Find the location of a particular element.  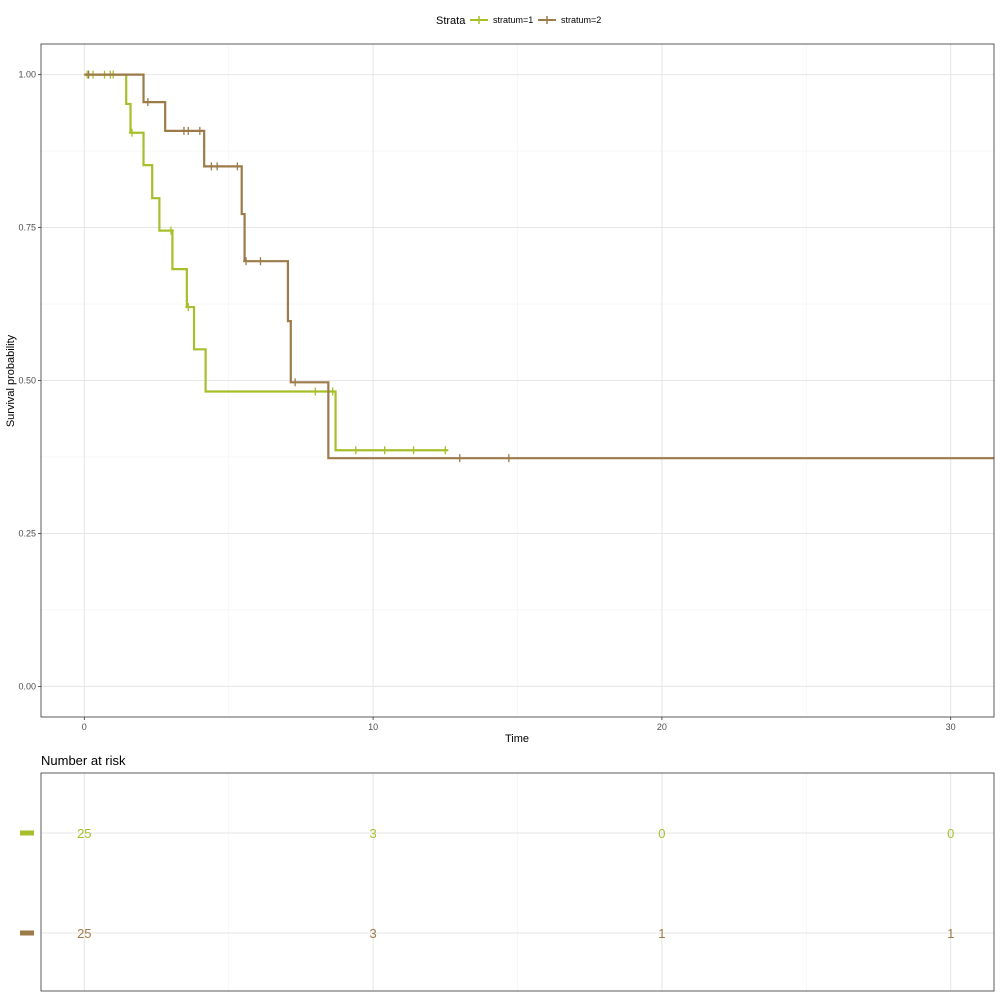

y-tick-label: 1.00 is located at coordinates (27, 75).